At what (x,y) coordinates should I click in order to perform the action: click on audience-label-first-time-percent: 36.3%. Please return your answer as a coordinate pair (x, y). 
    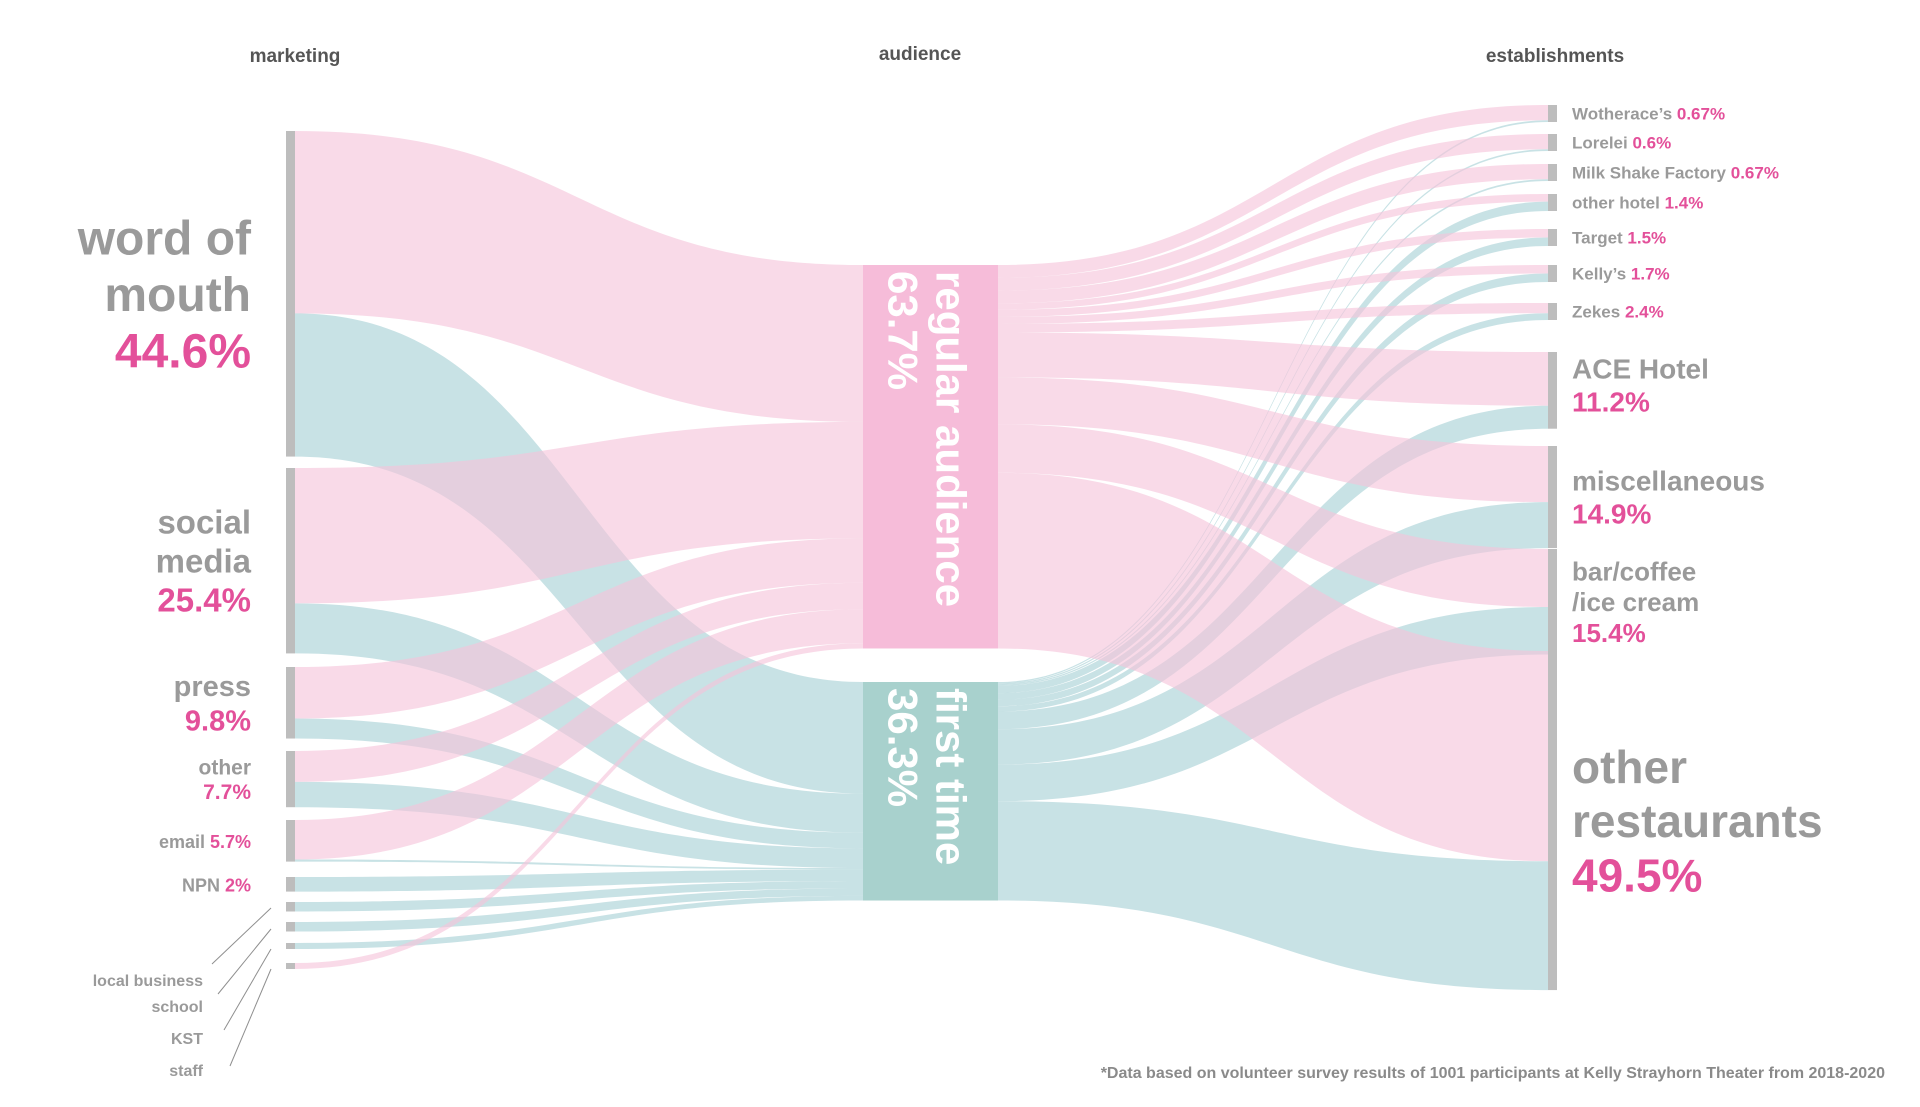
    Looking at the image, I should click on (903, 747).